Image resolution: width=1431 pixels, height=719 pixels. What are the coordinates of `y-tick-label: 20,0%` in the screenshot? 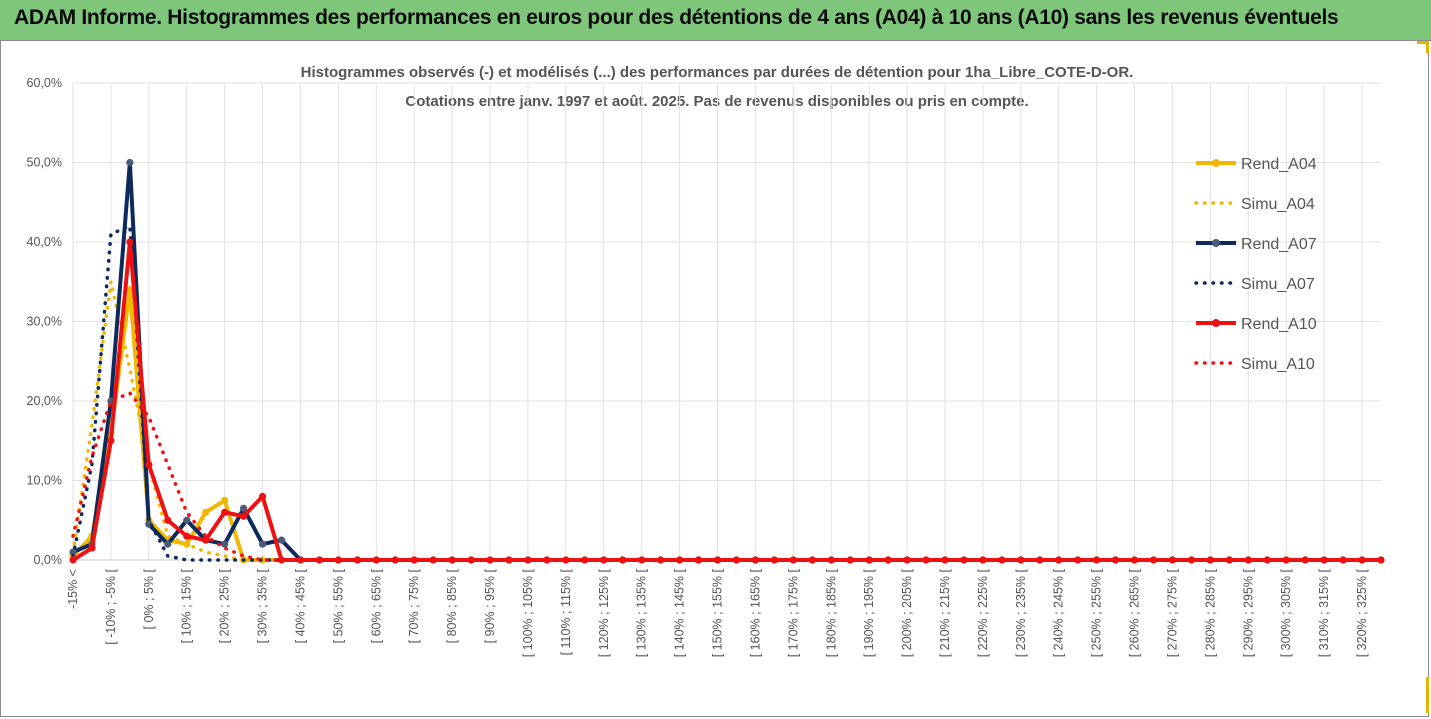 It's located at (44, 401).